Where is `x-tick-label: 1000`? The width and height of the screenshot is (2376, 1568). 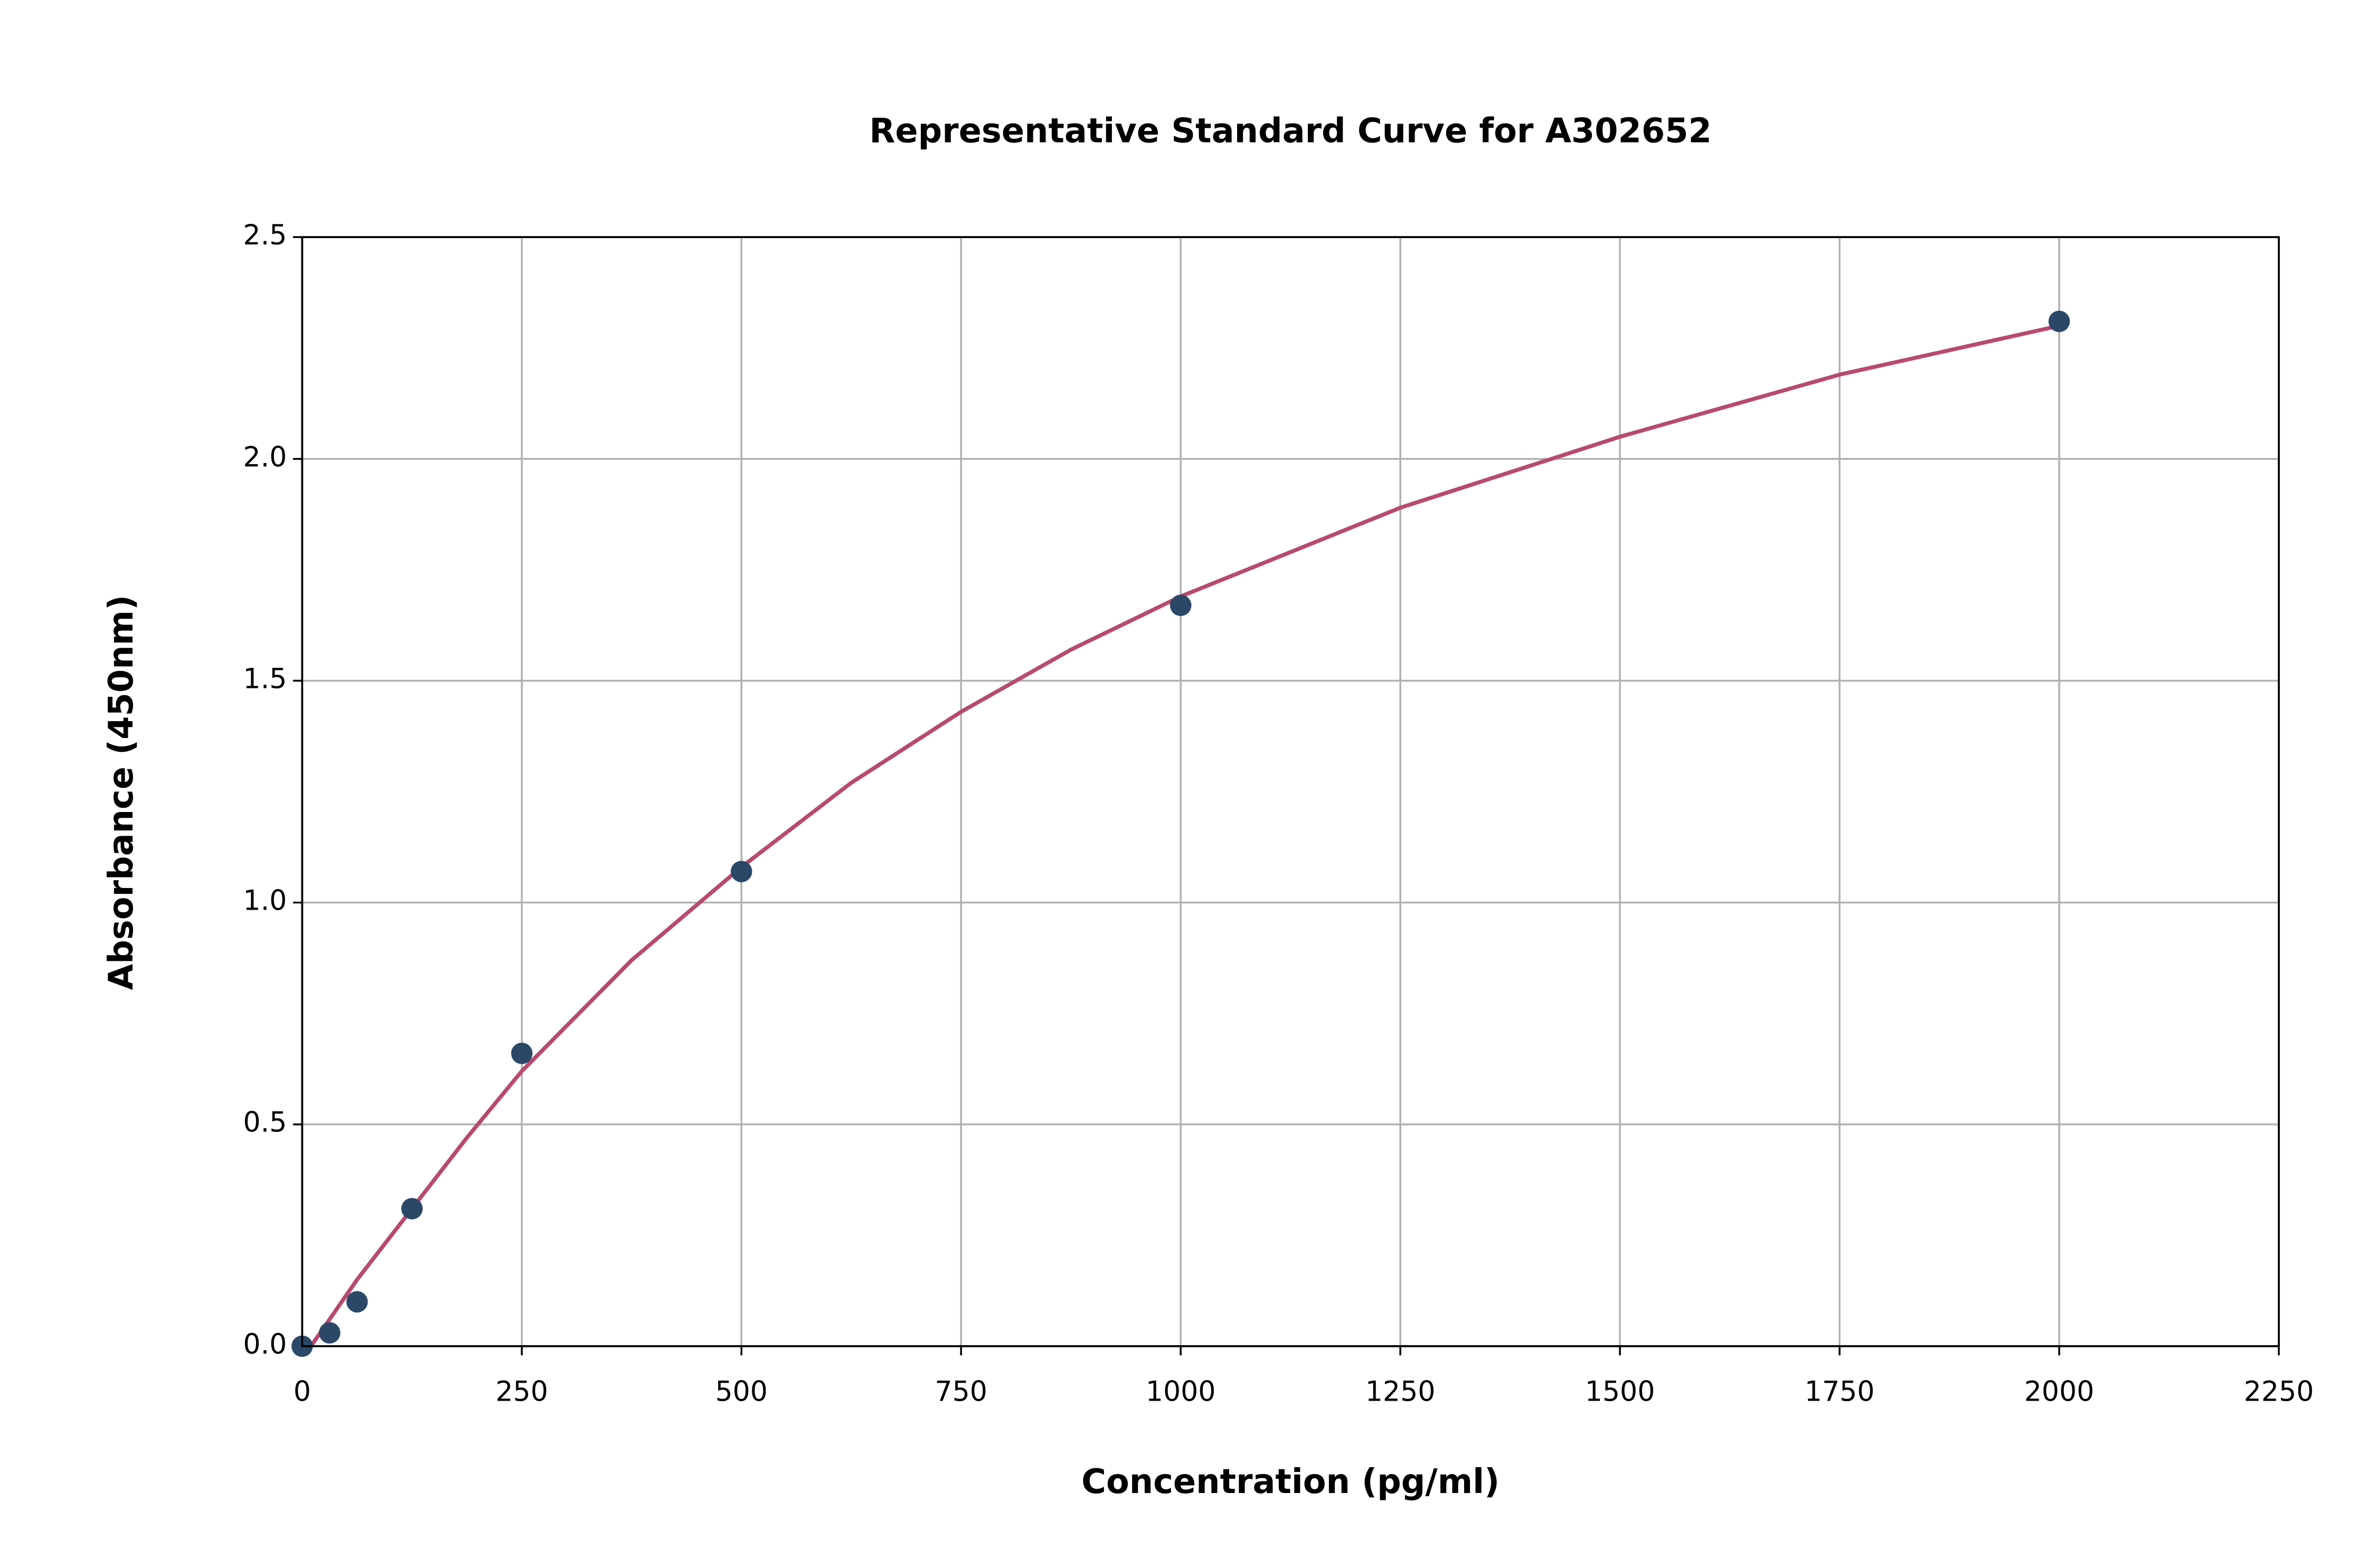
x-tick-label: 1000 is located at coordinates (1181, 1392).